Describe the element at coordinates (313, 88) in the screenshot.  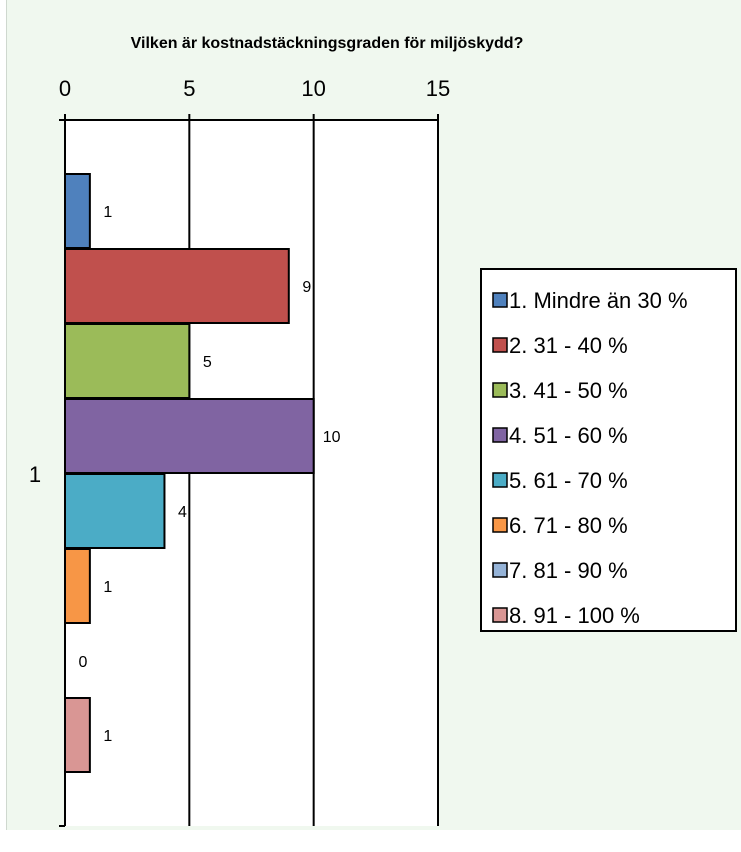
I see `x-tick-label: 10` at that location.